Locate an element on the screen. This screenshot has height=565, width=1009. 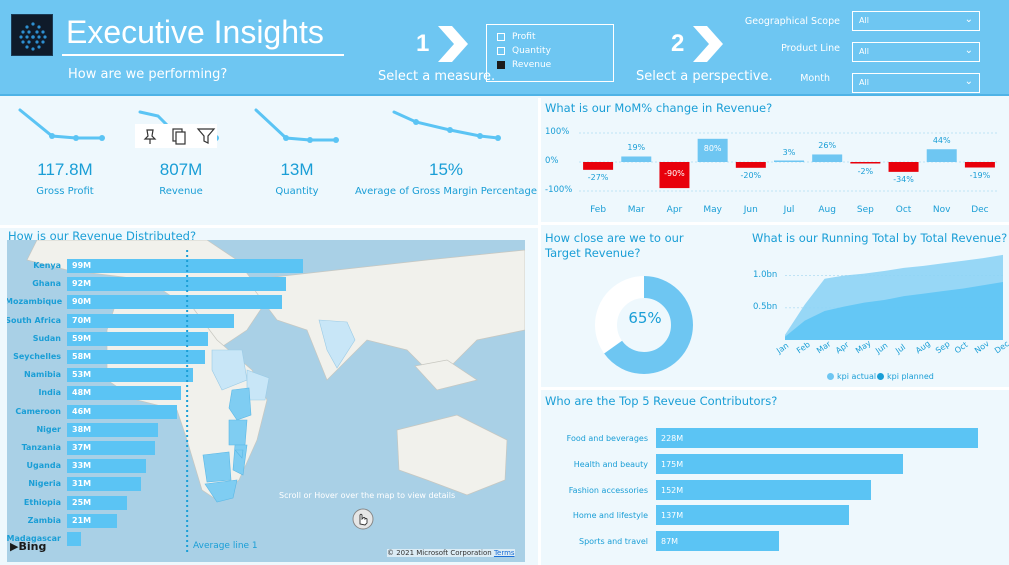
month-label: May is located at coordinates (712, 210).